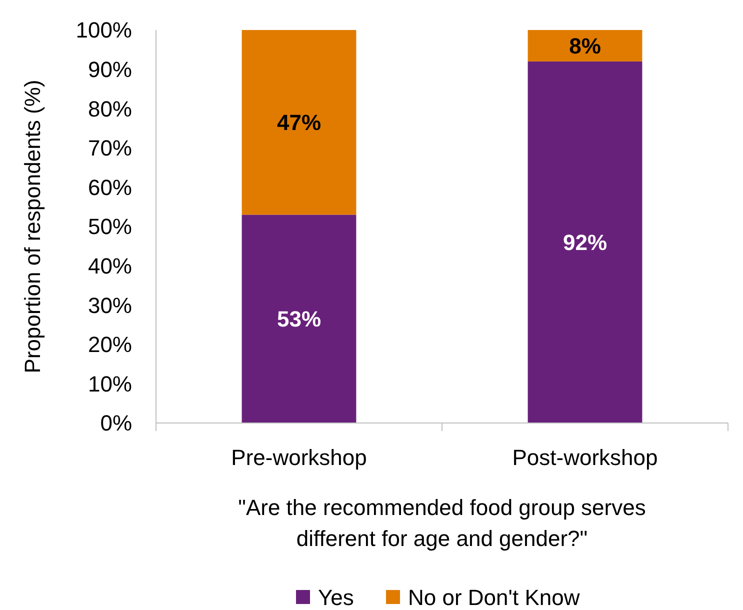  I want to click on y-tick-label: 90%, so click(110, 69).